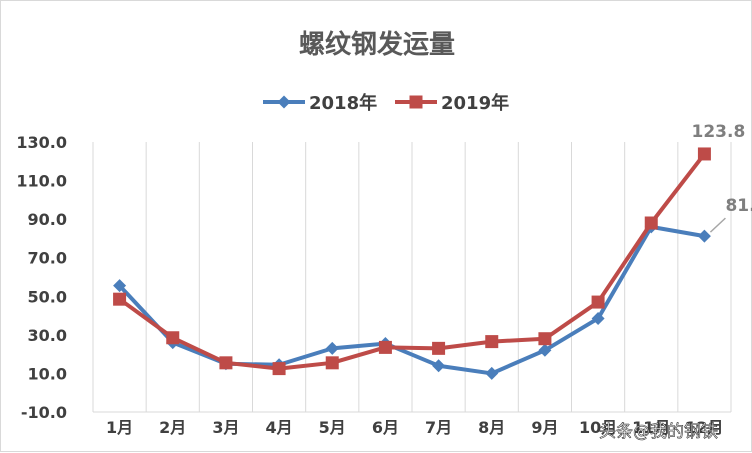  Describe the element at coordinates (475, 103) in the screenshot. I see `legend-label-1: 2019年` at that location.